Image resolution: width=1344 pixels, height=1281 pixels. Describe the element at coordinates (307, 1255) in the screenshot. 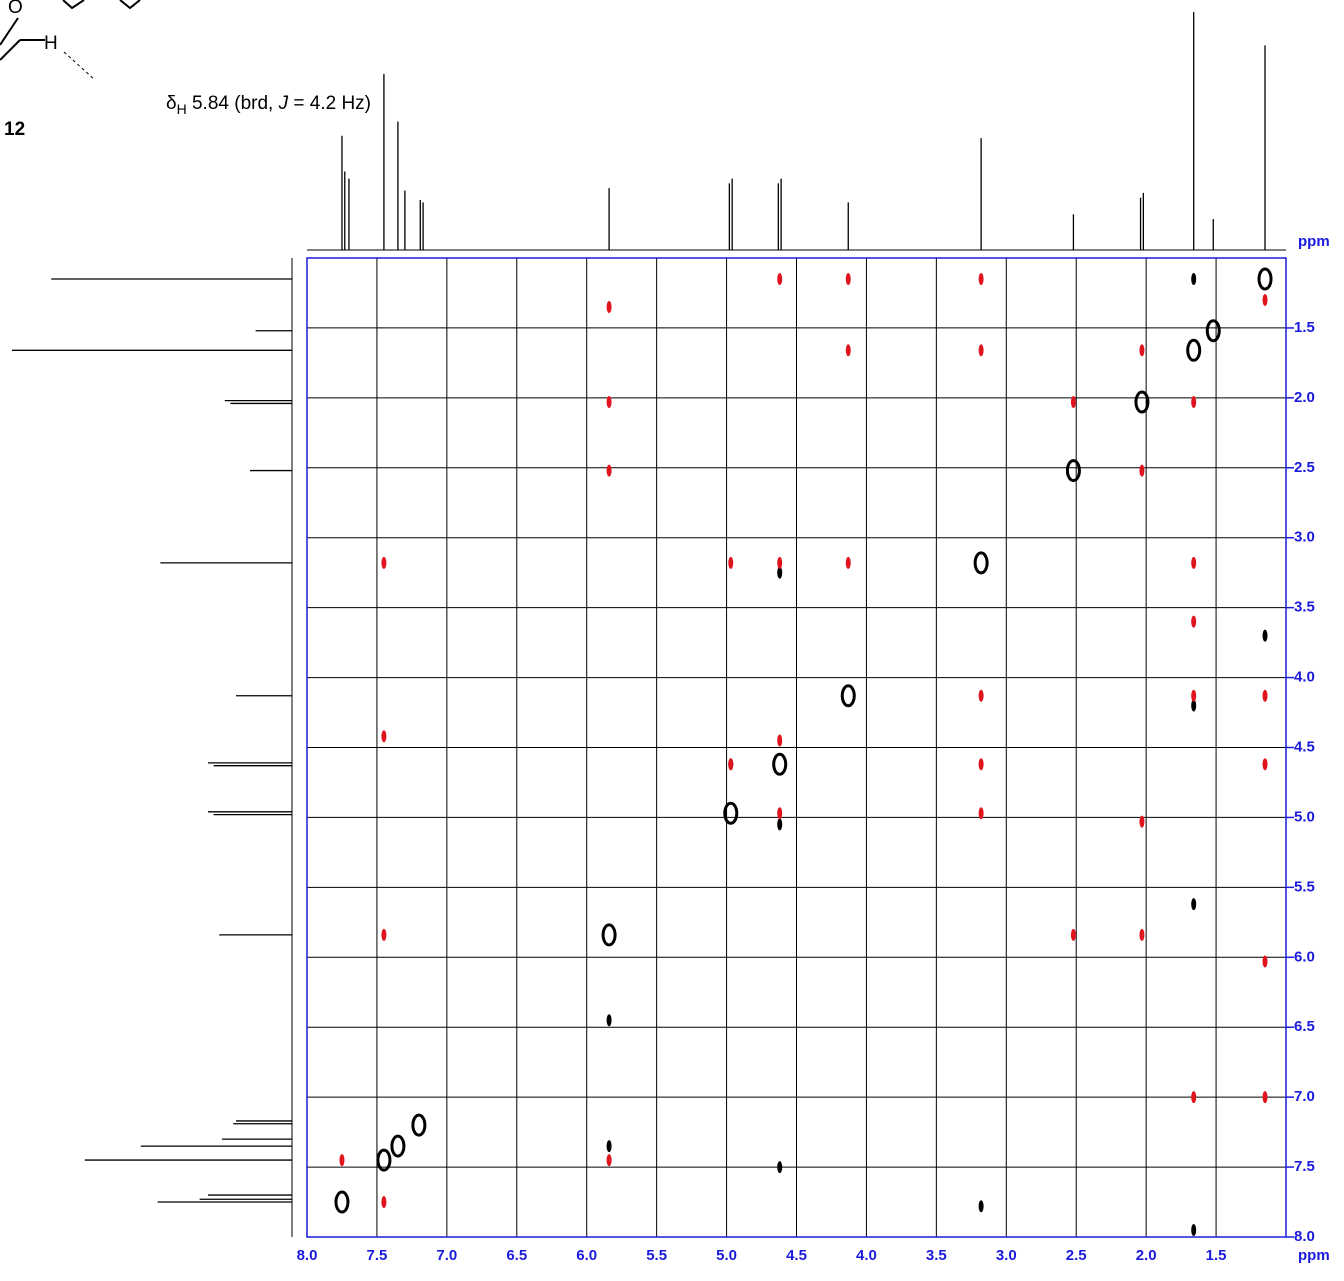

I see `x-tick-label: 8.0` at that location.